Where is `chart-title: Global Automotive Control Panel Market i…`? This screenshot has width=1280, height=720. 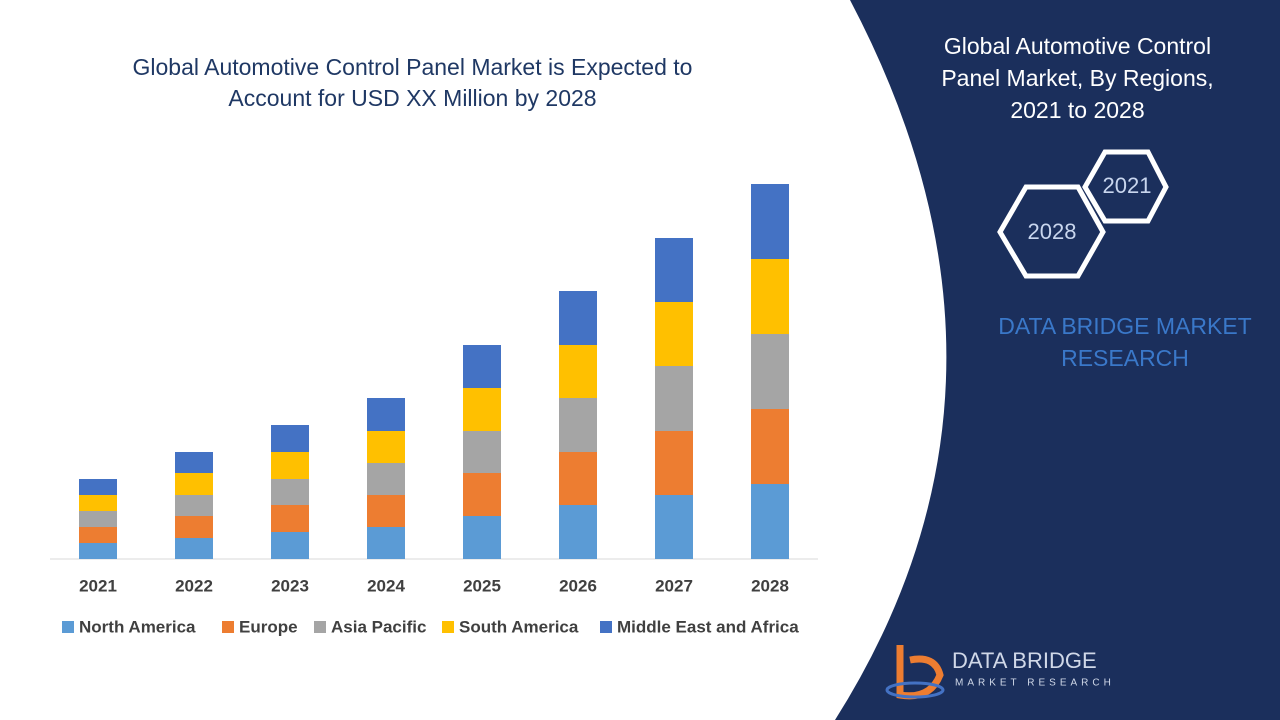 chart-title: Global Automotive Control Panel Market i… is located at coordinates (412, 82).